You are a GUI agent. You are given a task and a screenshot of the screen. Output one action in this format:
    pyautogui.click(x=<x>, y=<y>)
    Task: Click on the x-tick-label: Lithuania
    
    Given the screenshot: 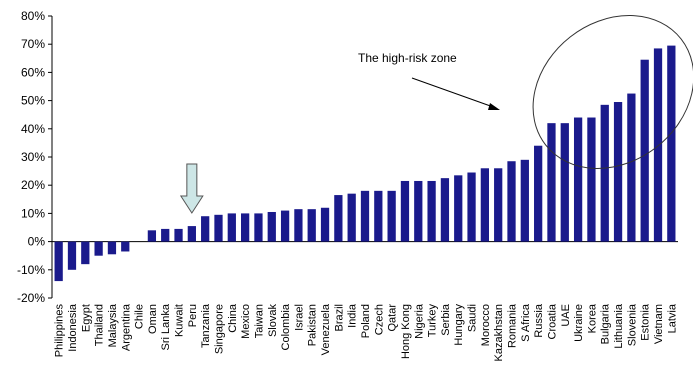 What is the action you would take?
    pyautogui.click(x=619, y=326)
    